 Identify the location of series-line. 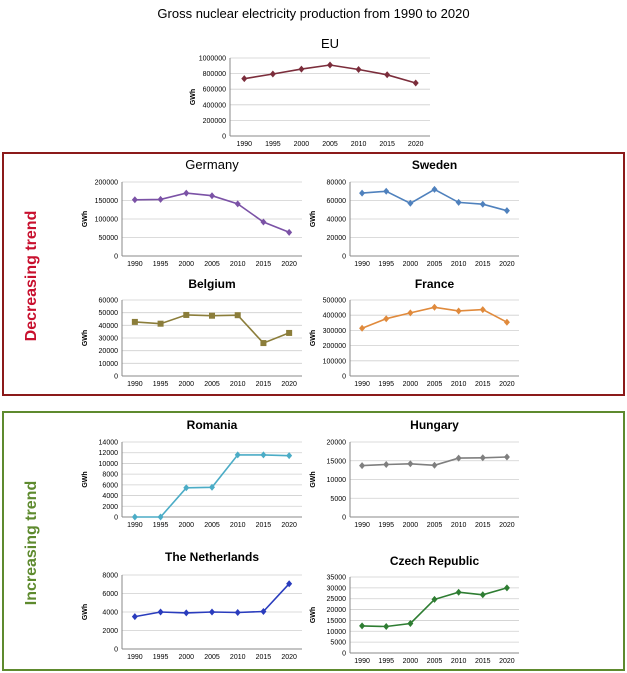
(212, 329).